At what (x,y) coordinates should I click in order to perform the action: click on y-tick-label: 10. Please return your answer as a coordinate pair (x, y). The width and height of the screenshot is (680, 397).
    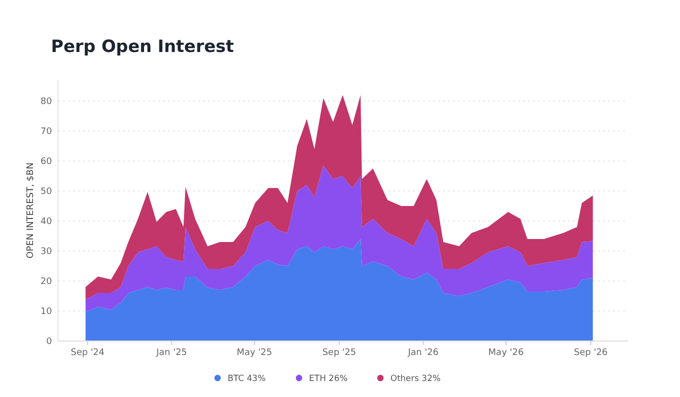
    Looking at the image, I should click on (46, 312).